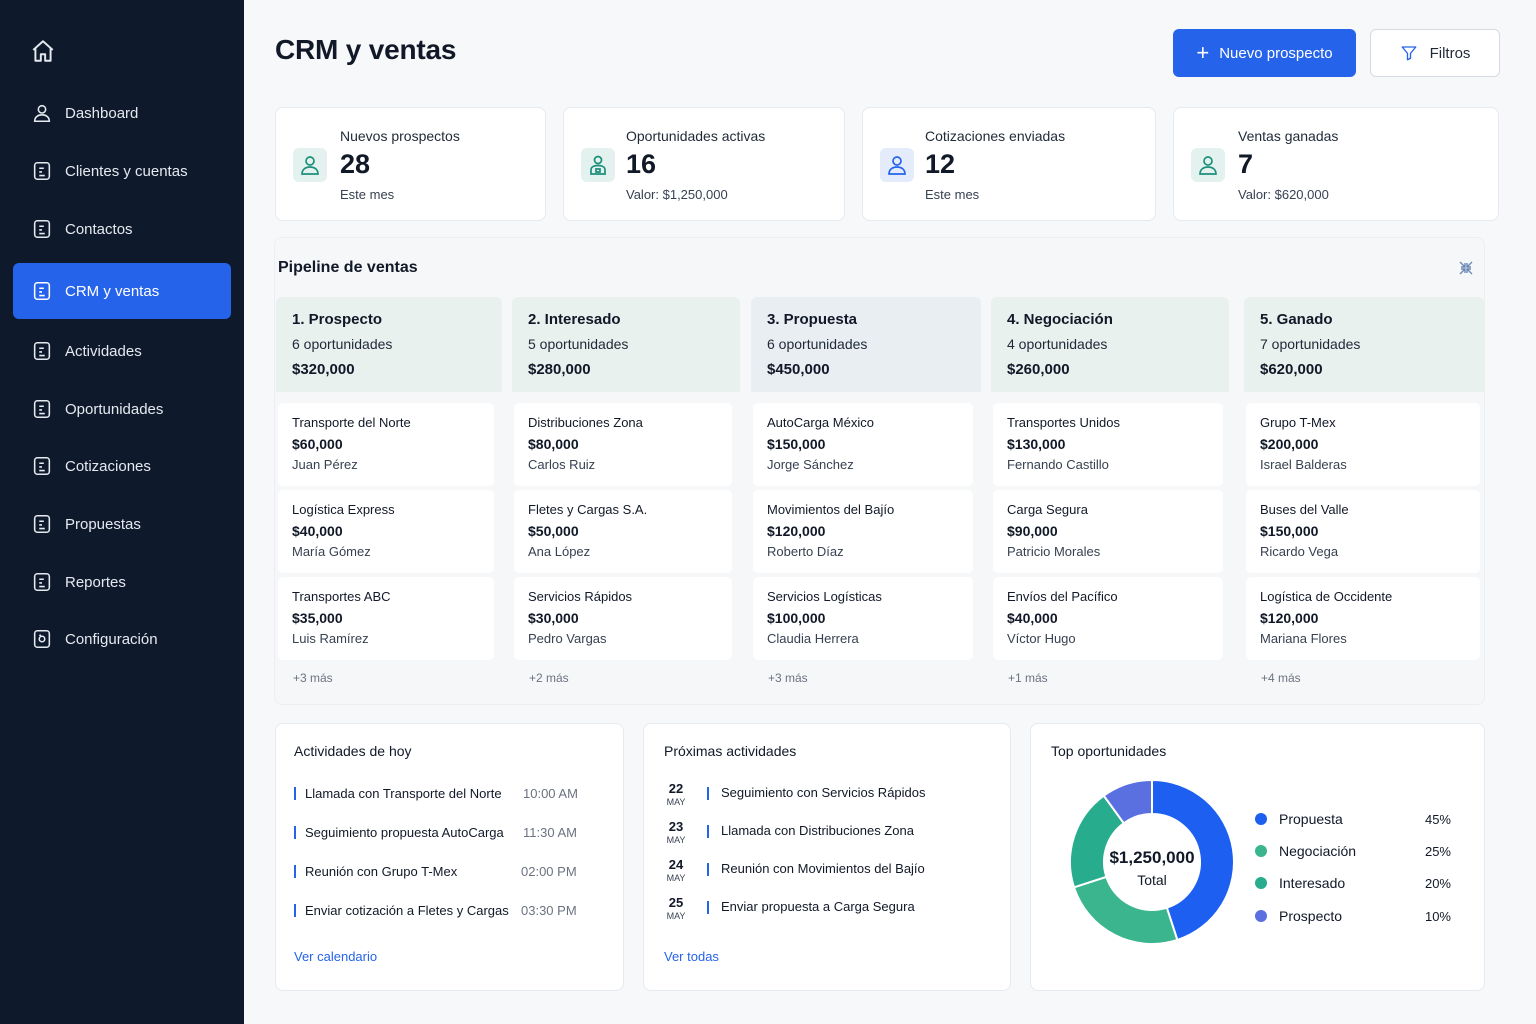  I want to click on deal-card: Servicios Rápidos $30,000 Pedro Vargas, so click(623, 618).